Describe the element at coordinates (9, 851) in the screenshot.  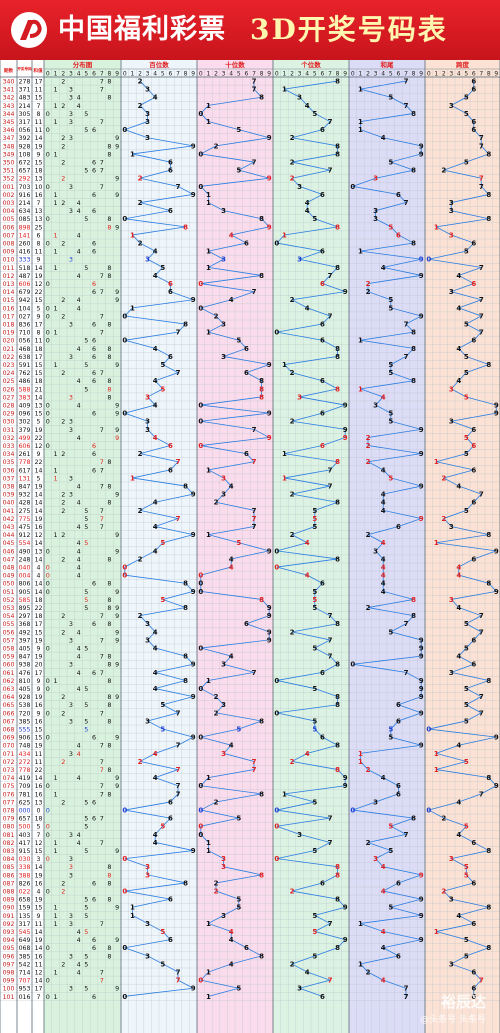
I see `draw-period: 083` at that location.